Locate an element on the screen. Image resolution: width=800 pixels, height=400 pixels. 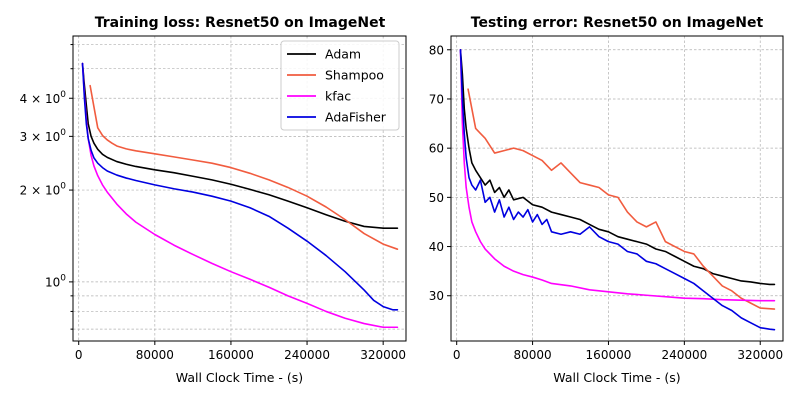
legend-box is located at coordinates (340, 85).